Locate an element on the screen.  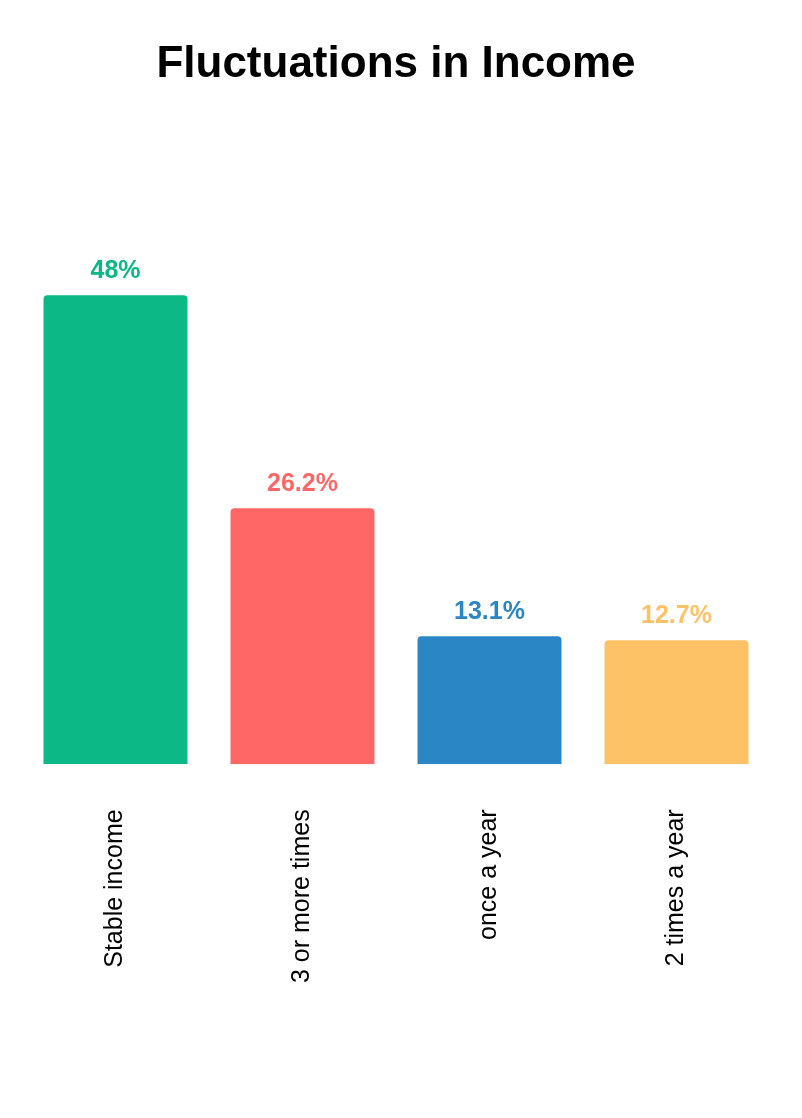
data-label: 13.1% is located at coordinates (489, 609).